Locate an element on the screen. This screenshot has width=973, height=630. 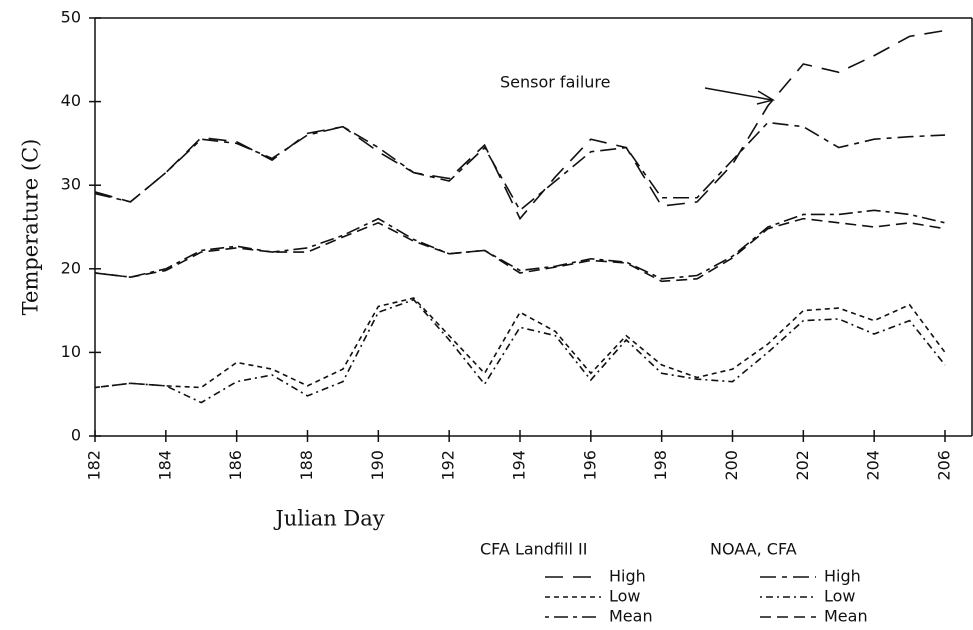
y-tick-label: 50 is located at coordinates (71, 17).